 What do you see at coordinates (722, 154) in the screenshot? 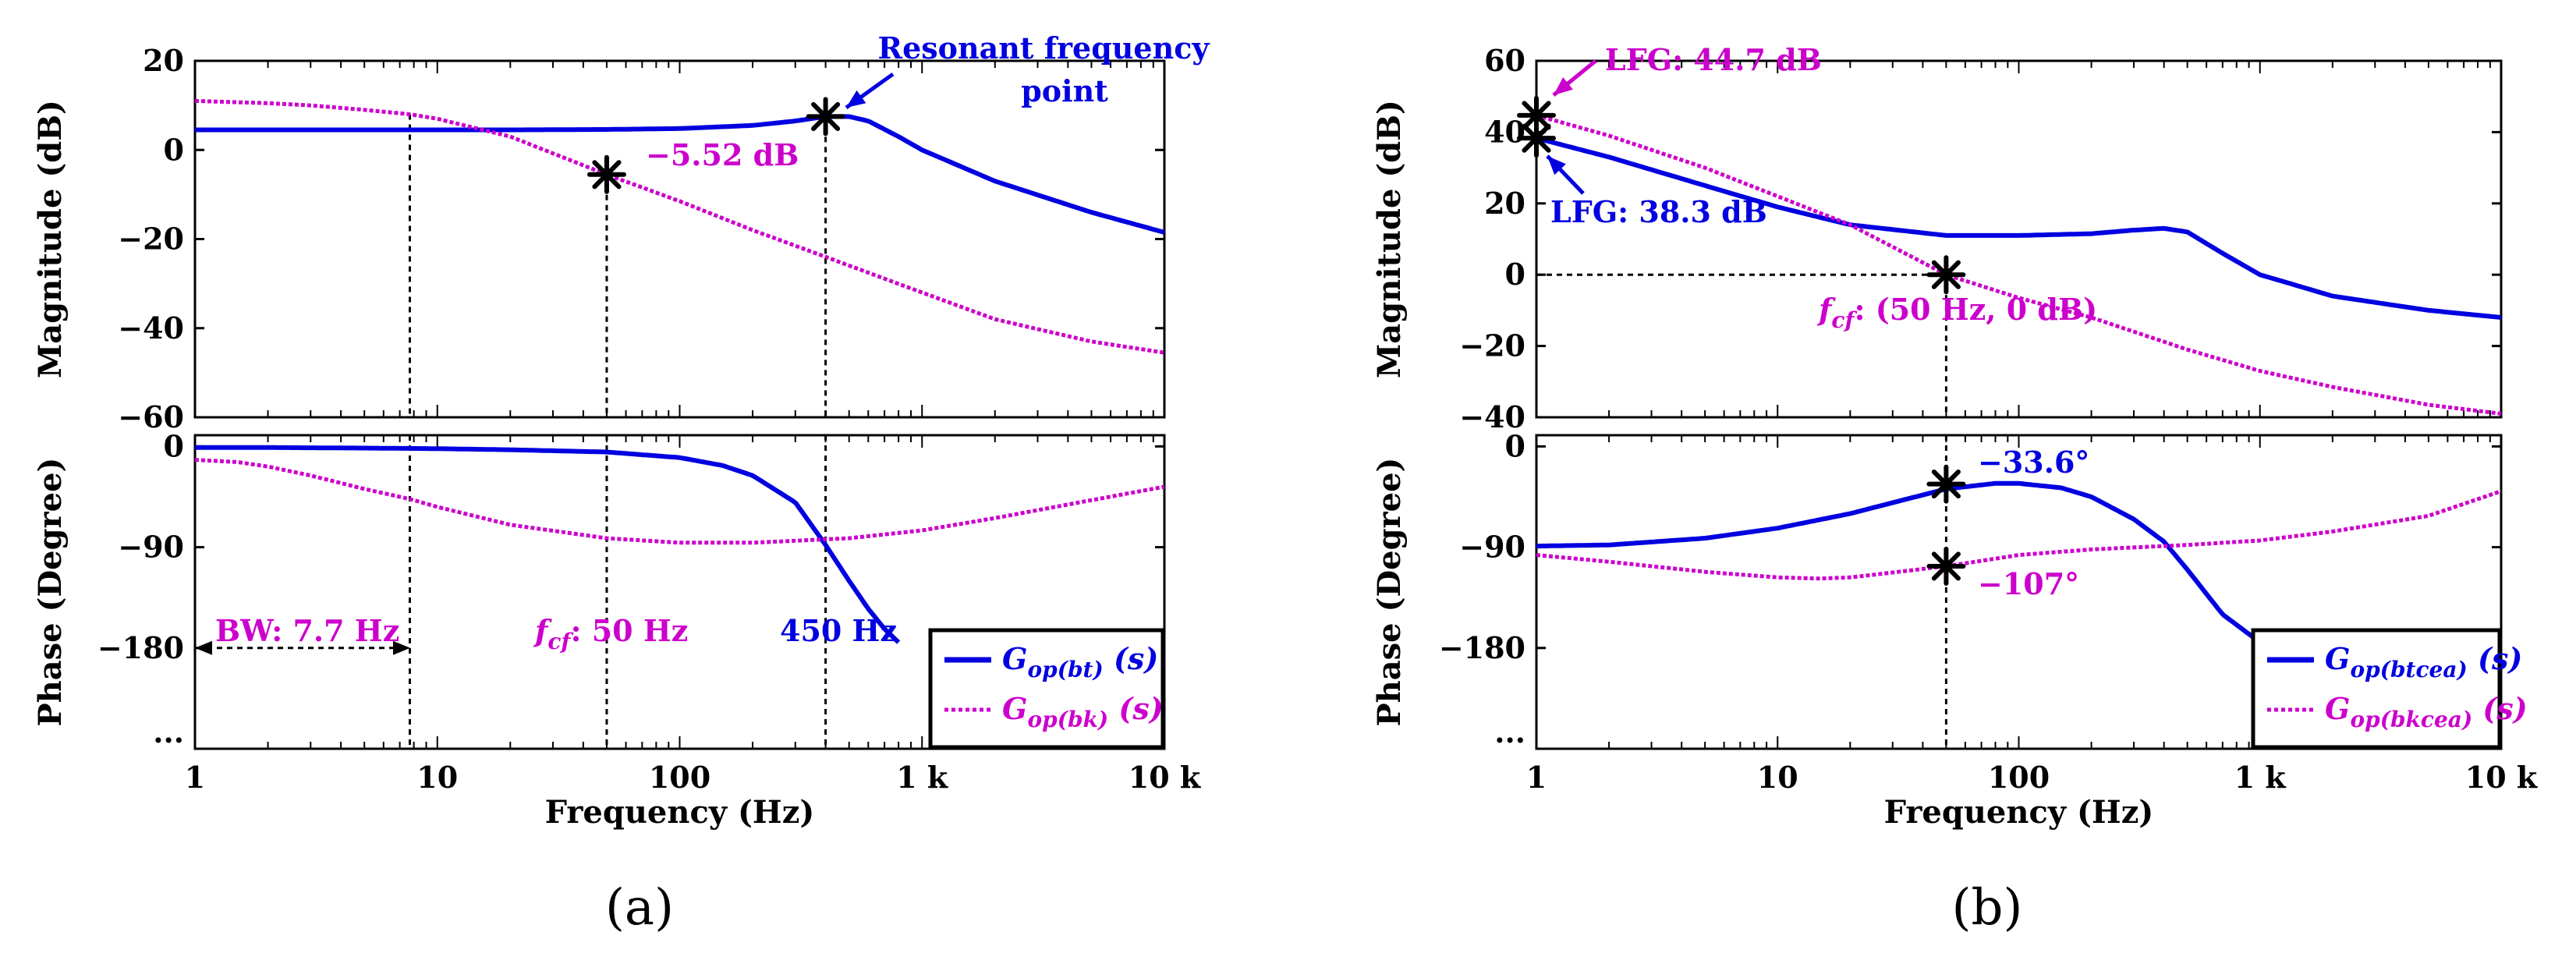
I see `annotation-mag-drop: −5.52 dB` at bounding box center [722, 154].